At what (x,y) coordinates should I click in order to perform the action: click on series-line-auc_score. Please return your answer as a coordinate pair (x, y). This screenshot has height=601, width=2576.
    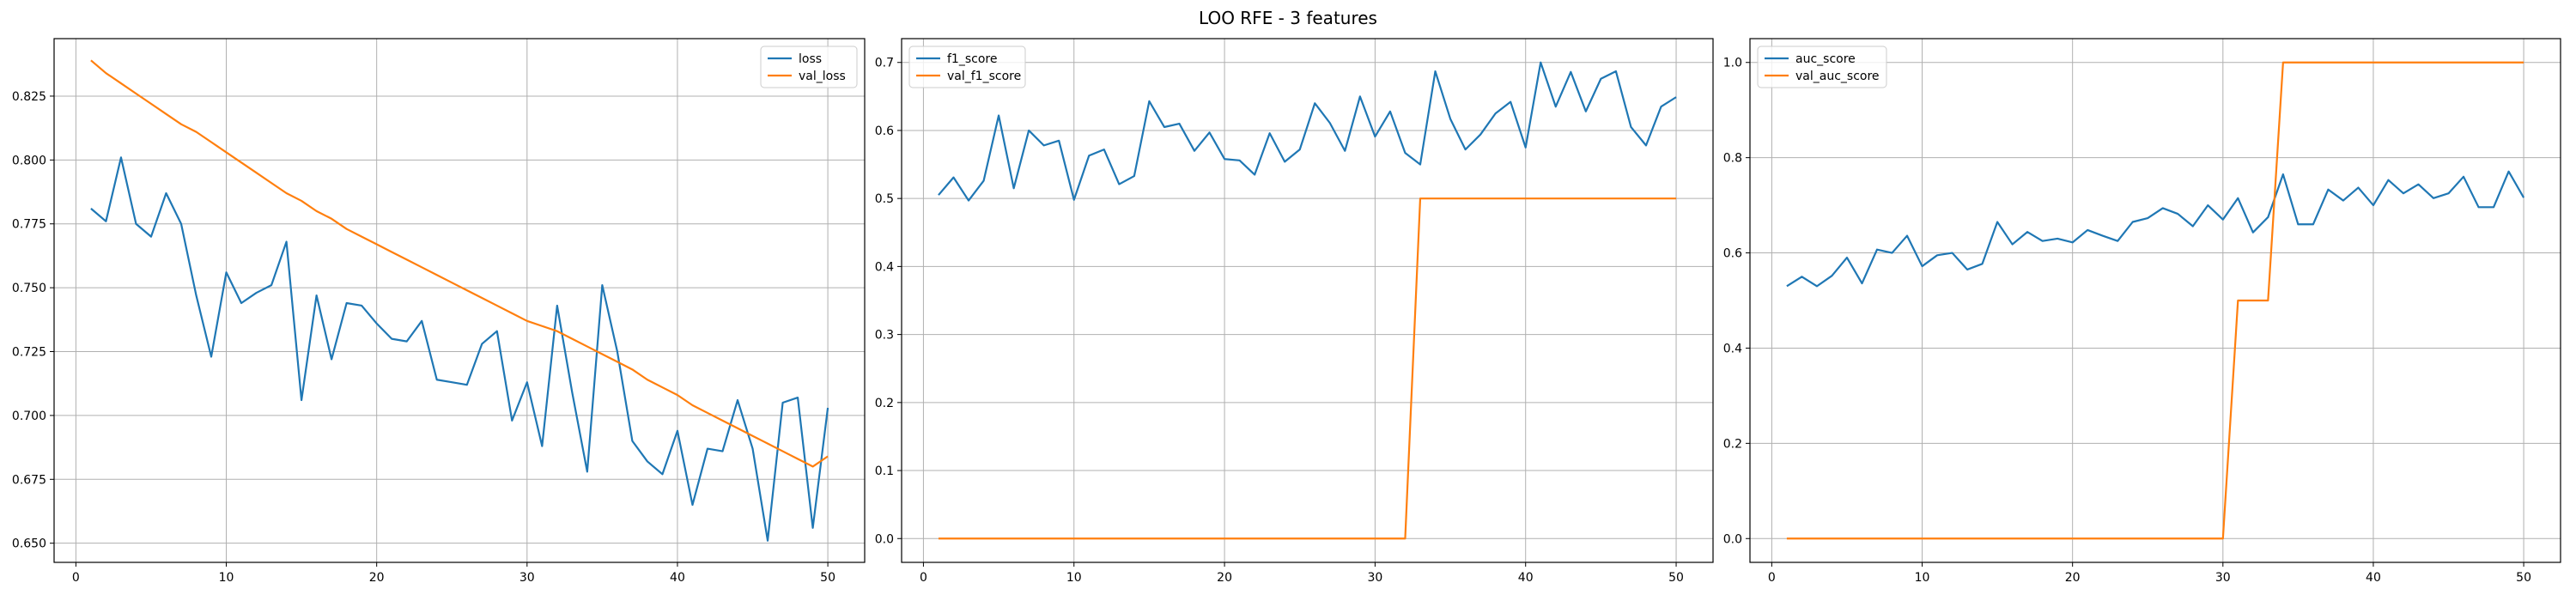
    Looking at the image, I should click on (2156, 229).